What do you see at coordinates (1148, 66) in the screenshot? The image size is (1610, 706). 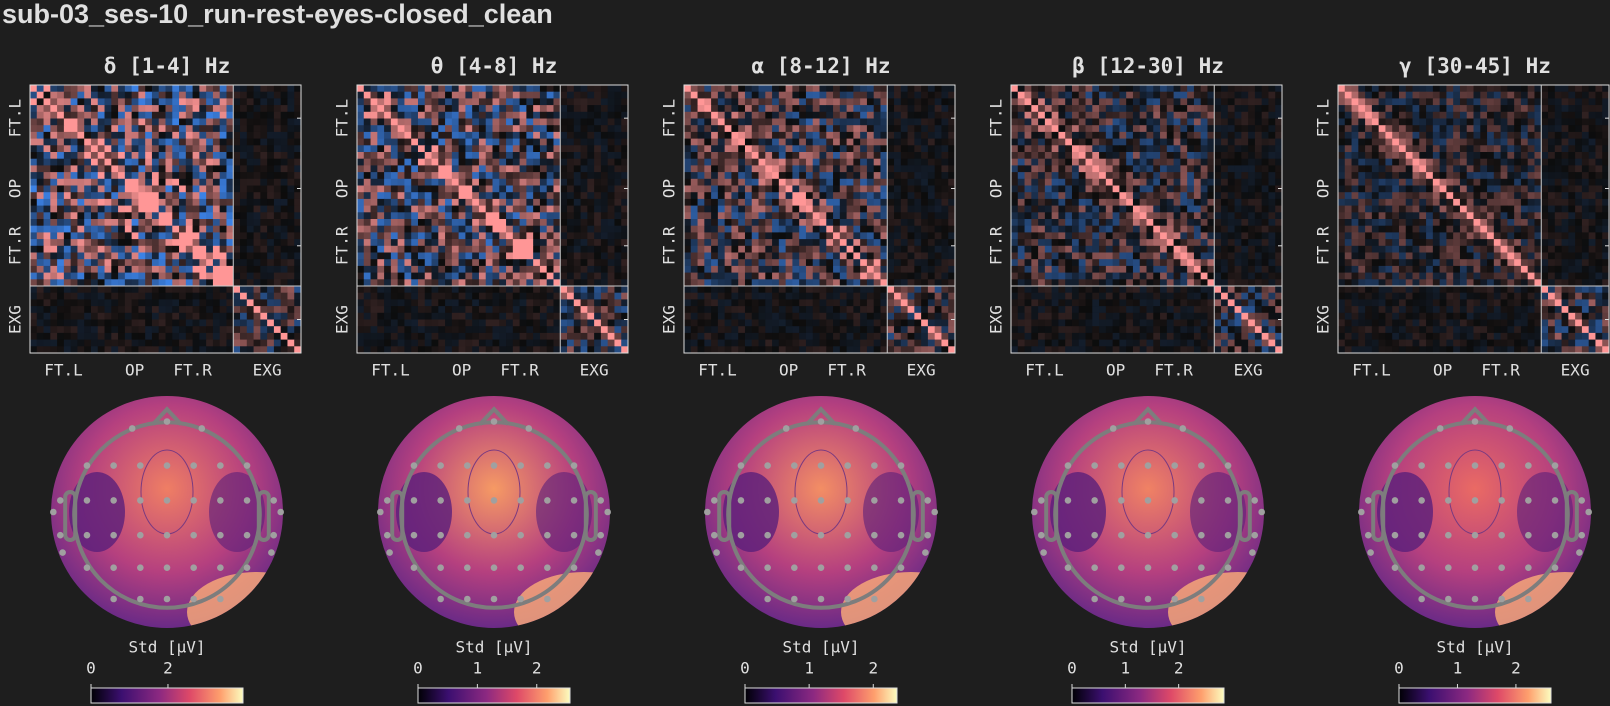 I see `panel-title: β [12-30] Hz` at bounding box center [1148, 66].